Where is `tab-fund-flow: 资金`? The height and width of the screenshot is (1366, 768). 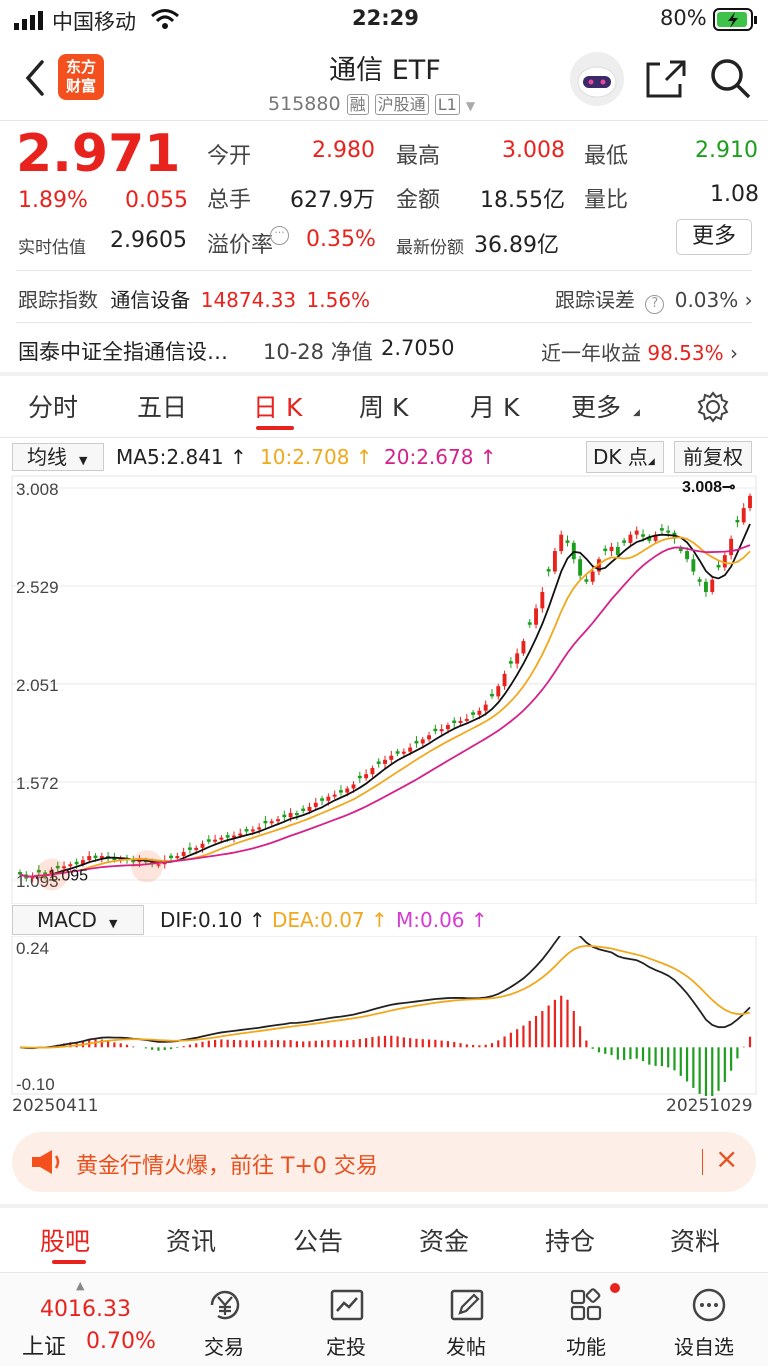
tab-fund-flow: 资金 is located at coordinates (444, 1241).